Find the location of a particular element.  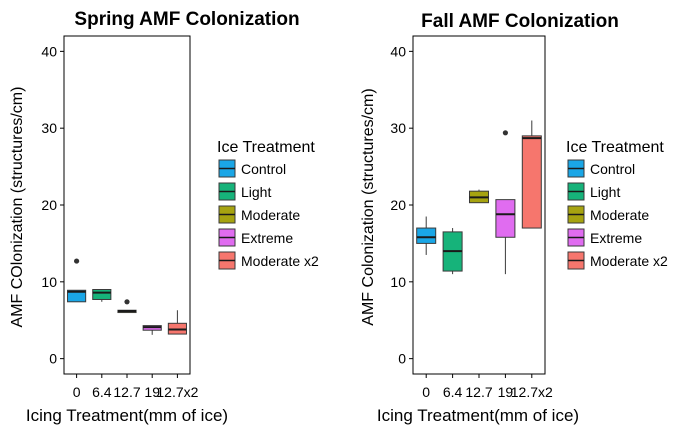

chart-title: Fall AMF Colonization is located at coordinates (520, 21).